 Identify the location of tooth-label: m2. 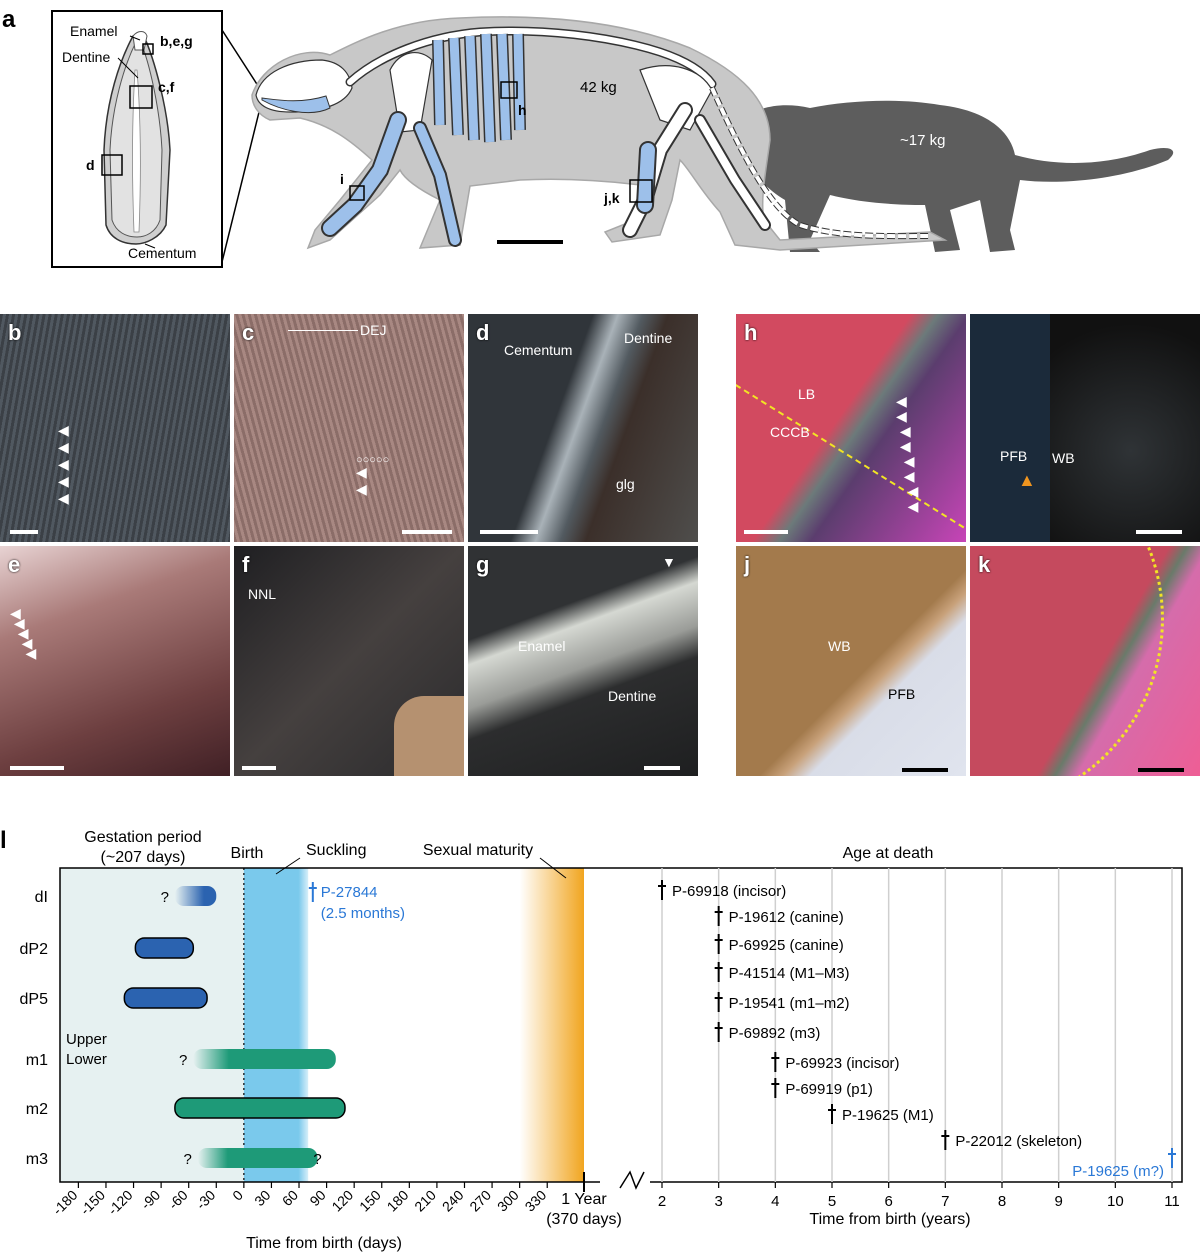
(37, 1109).